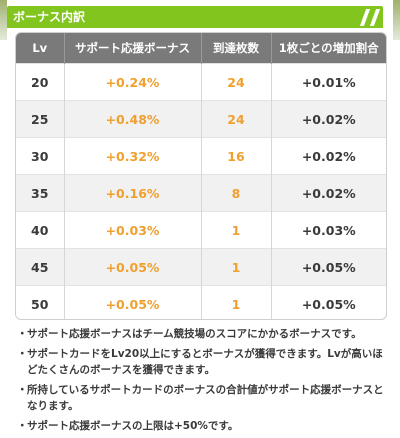 This screenshot has width=400, height=438. What do you see at coordinates (40, 230) in the screenshot?
I see `cell-lv: 40` at bounding box center [40, 230].